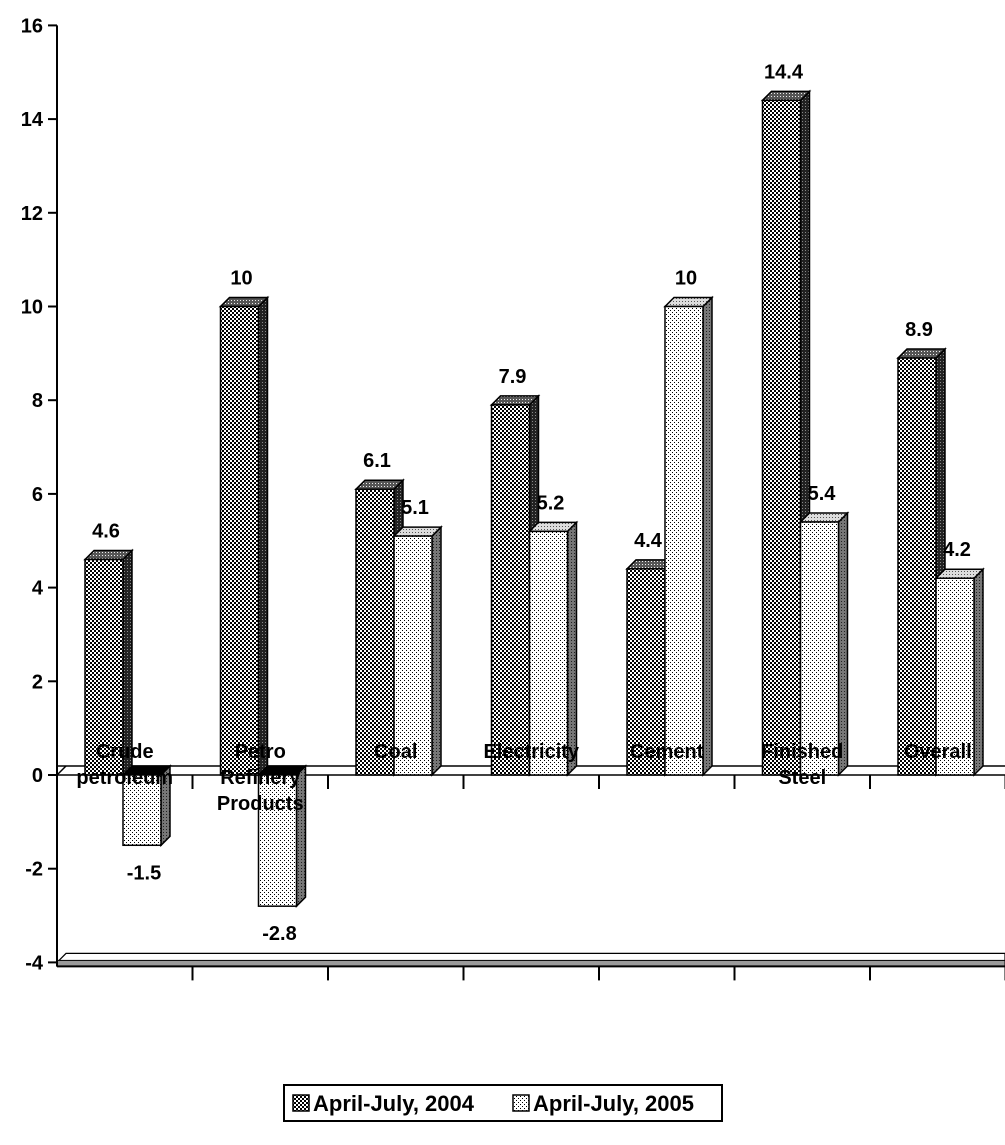  Describe the element at coordinates (822, 494) in the screenshot. I see `data-label: 5.4` at that location.